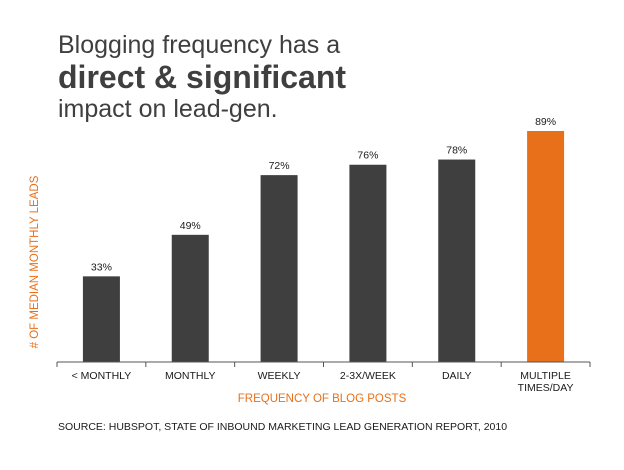 The image size is (624, 470). Describe the element at coordinates (546, 388) in the screenshot. I see `category-label: TIMES/DAY` at that location.